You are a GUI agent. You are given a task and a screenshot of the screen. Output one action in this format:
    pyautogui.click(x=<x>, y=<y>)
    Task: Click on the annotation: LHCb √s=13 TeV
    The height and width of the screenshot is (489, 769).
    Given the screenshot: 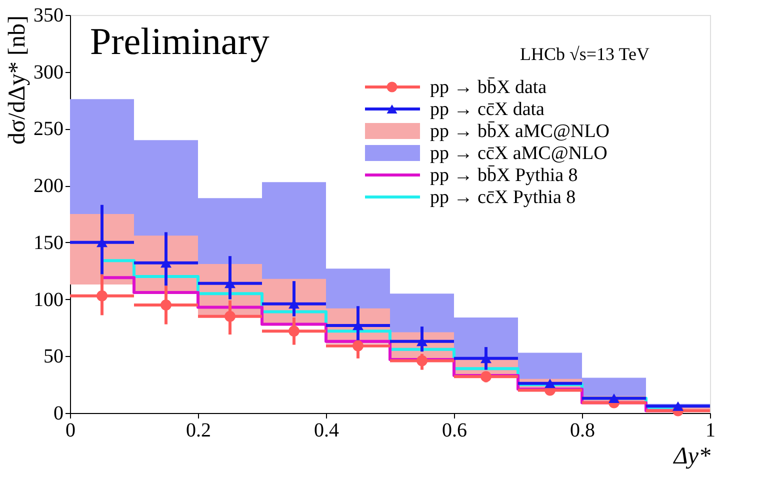 What is the action you would take?
    pyautogui.click(x=585, y=54)
    